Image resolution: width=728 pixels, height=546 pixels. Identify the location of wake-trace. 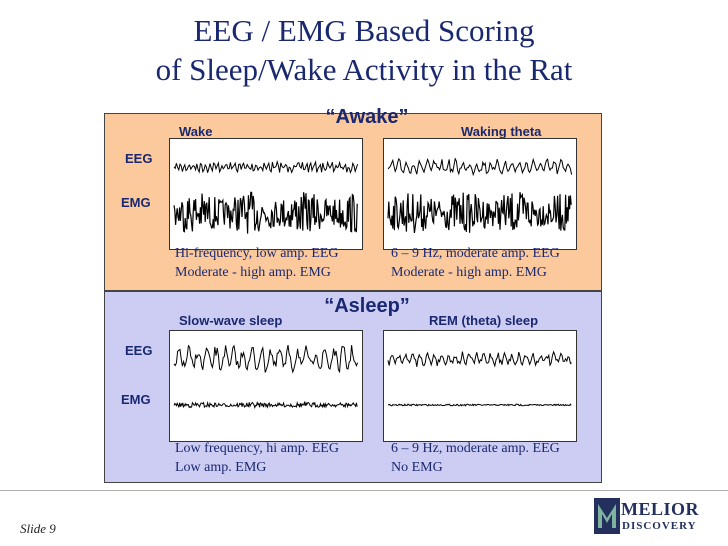
(266, 196).